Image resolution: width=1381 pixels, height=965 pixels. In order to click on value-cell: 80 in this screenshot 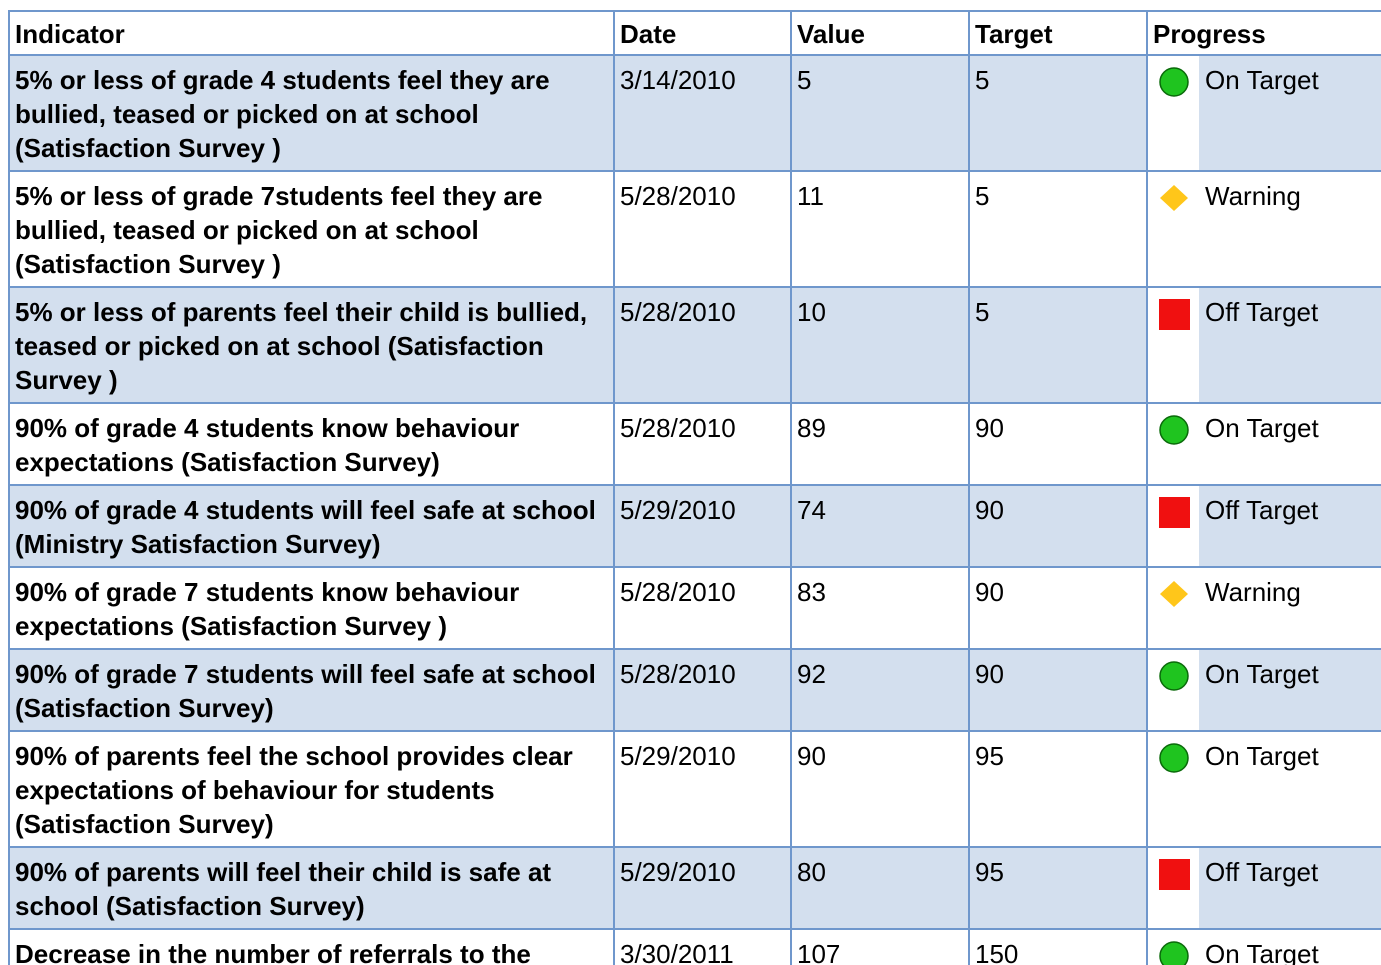, I will do `click(880, 888)`.